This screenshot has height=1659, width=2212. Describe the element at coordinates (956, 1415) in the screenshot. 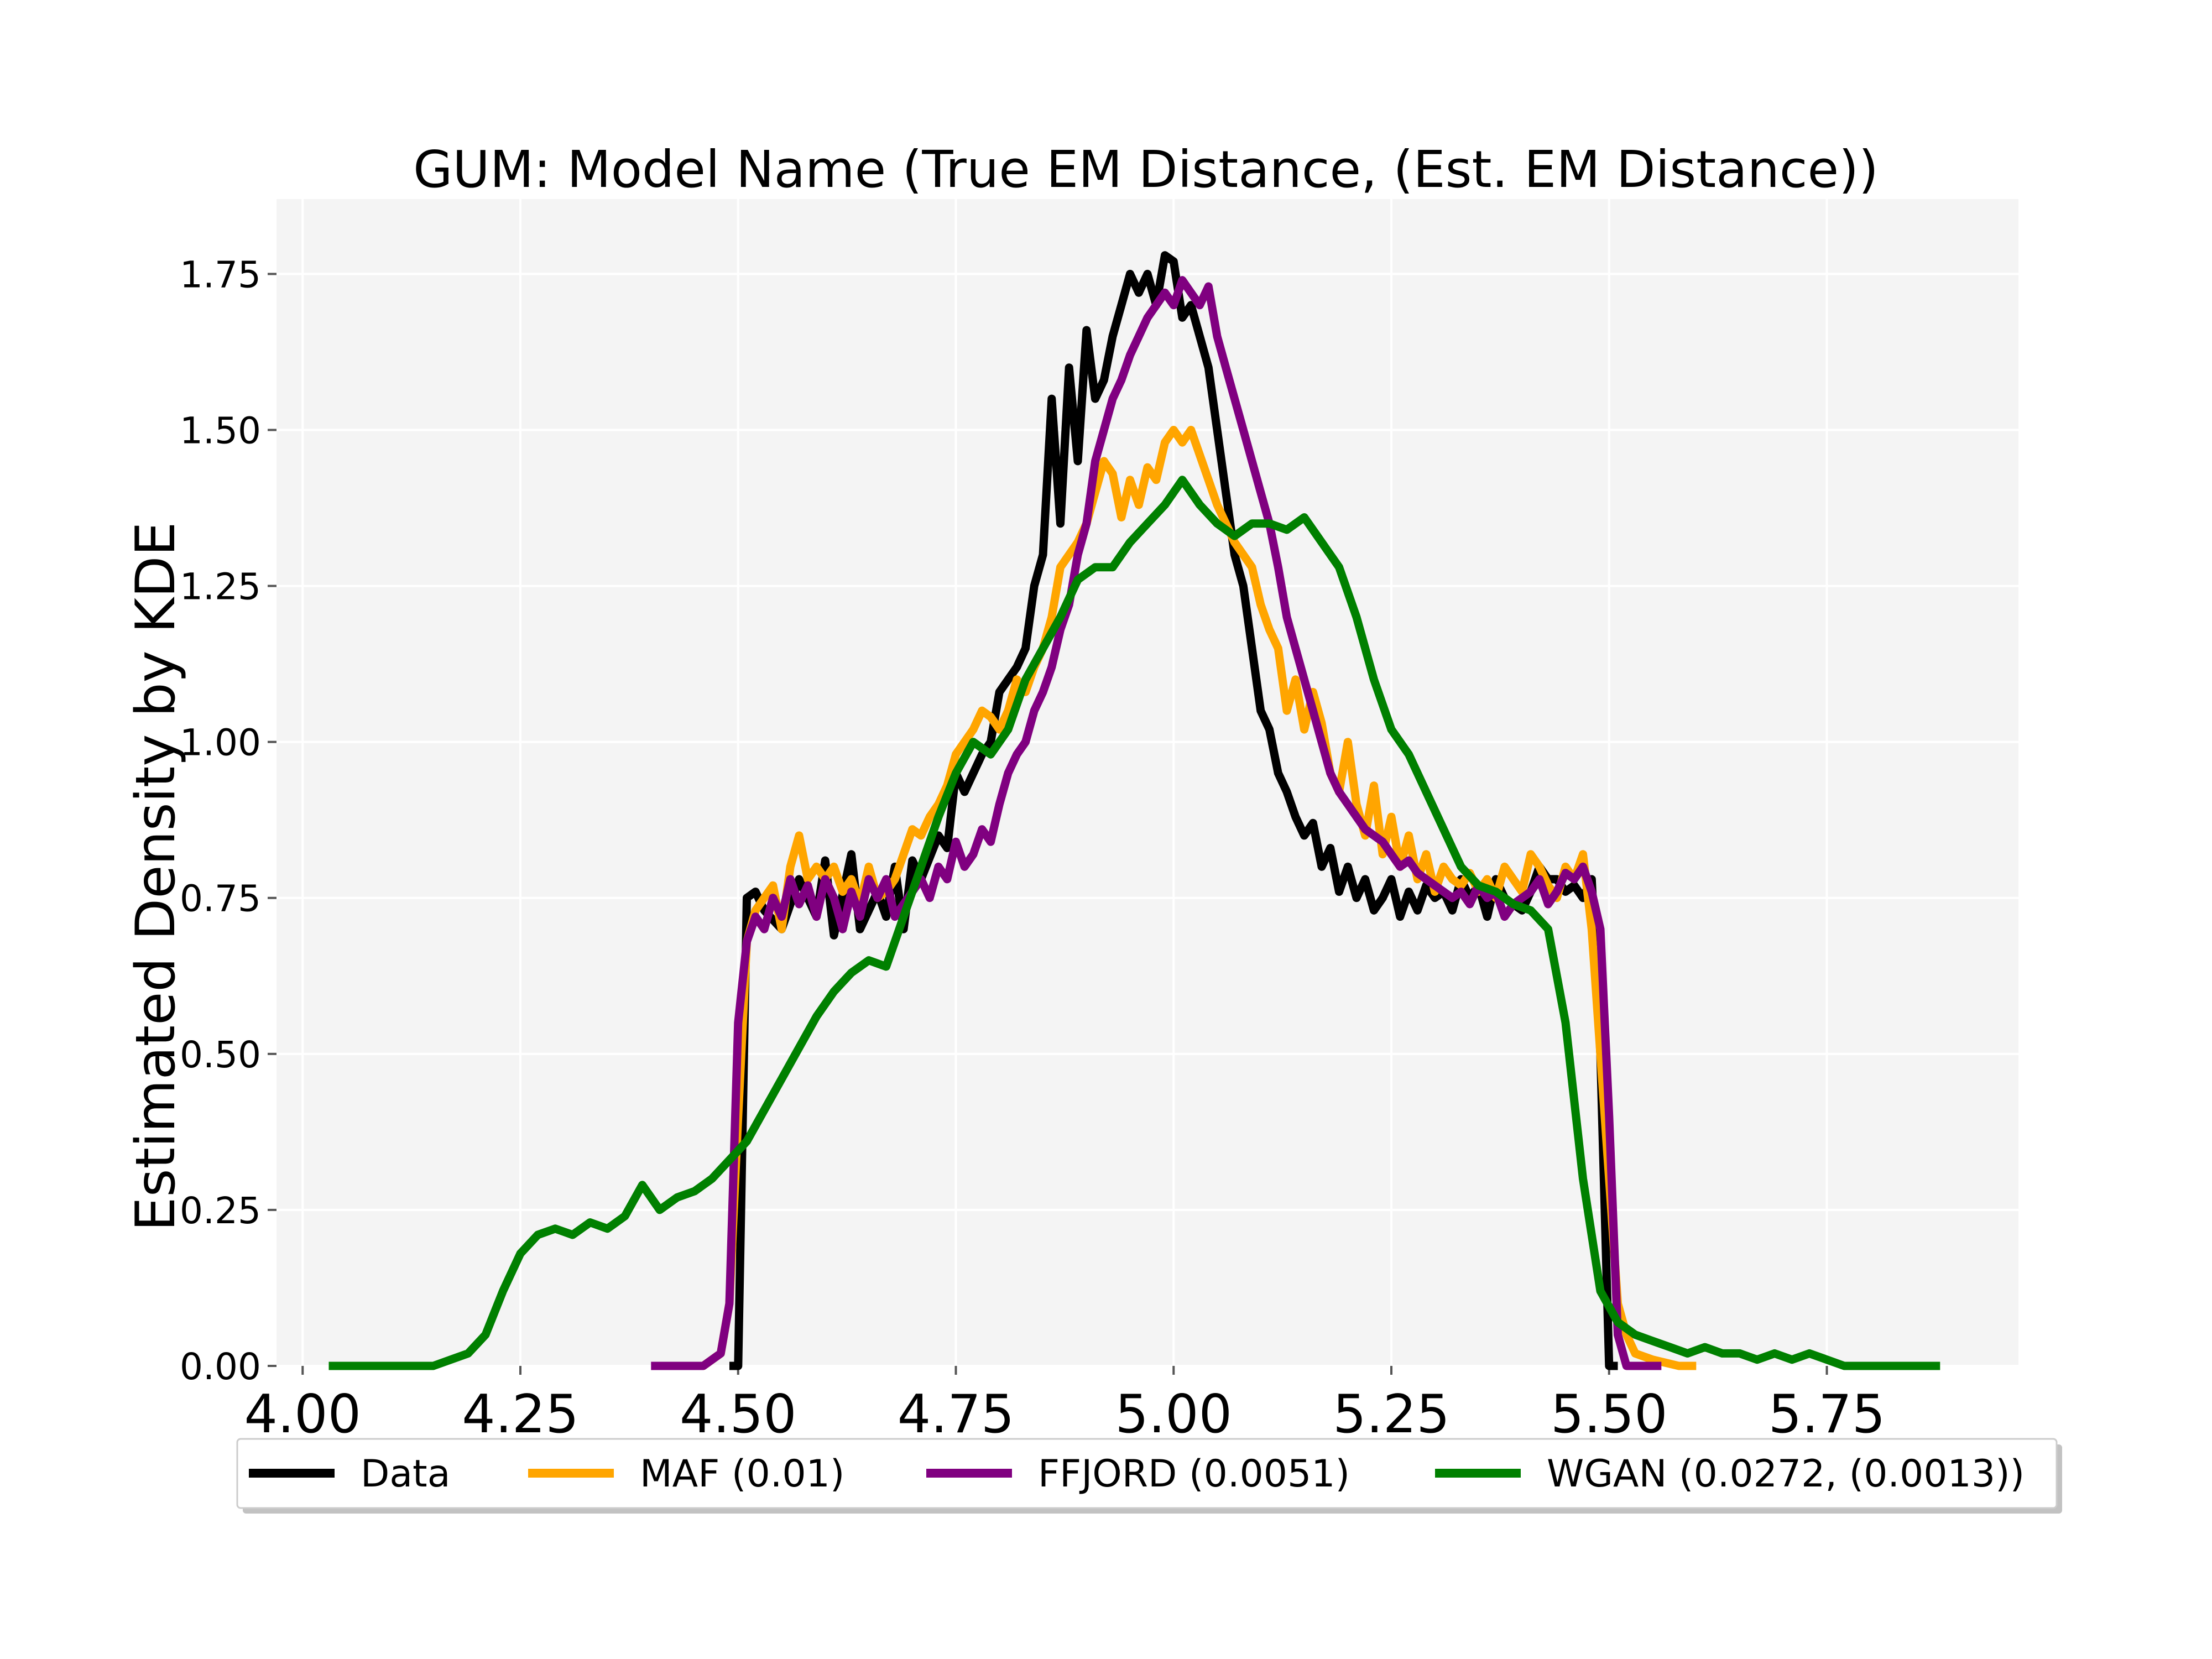

I see `x-tick-label: 4.75` at that location.